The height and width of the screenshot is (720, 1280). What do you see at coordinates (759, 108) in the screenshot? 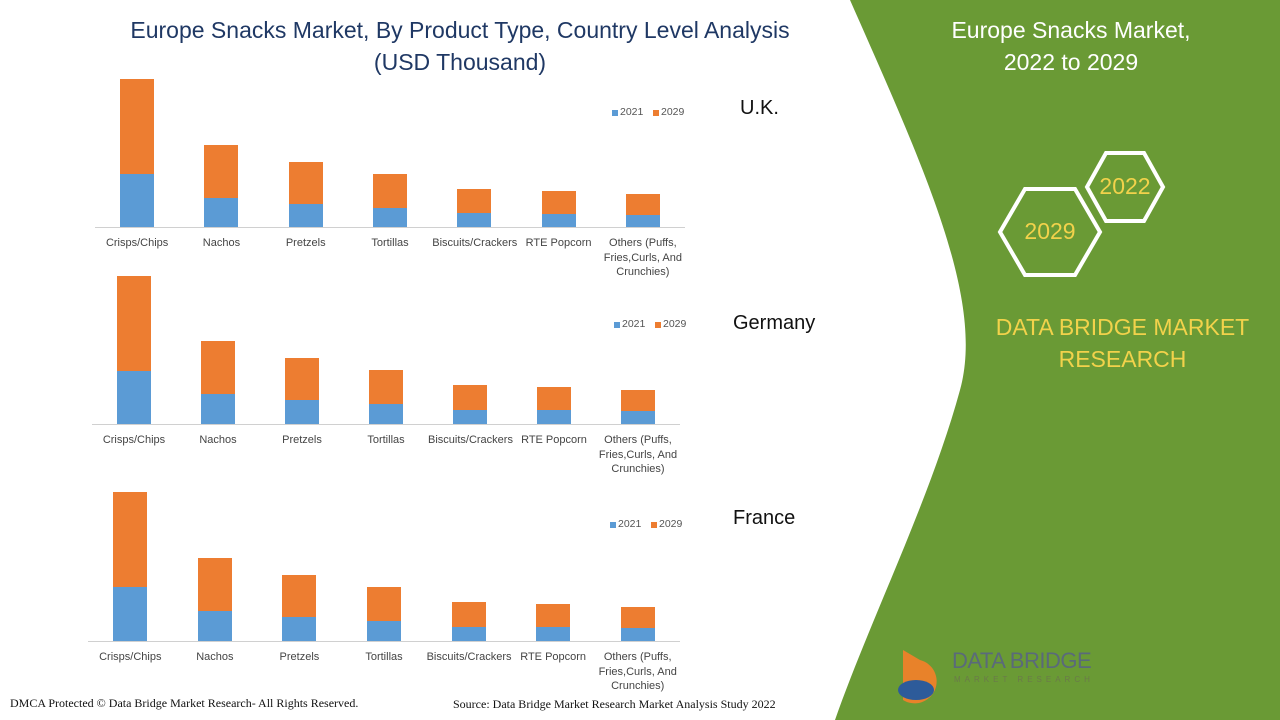
I see `chart-title: U.K.` at bounding box center [759, 108].